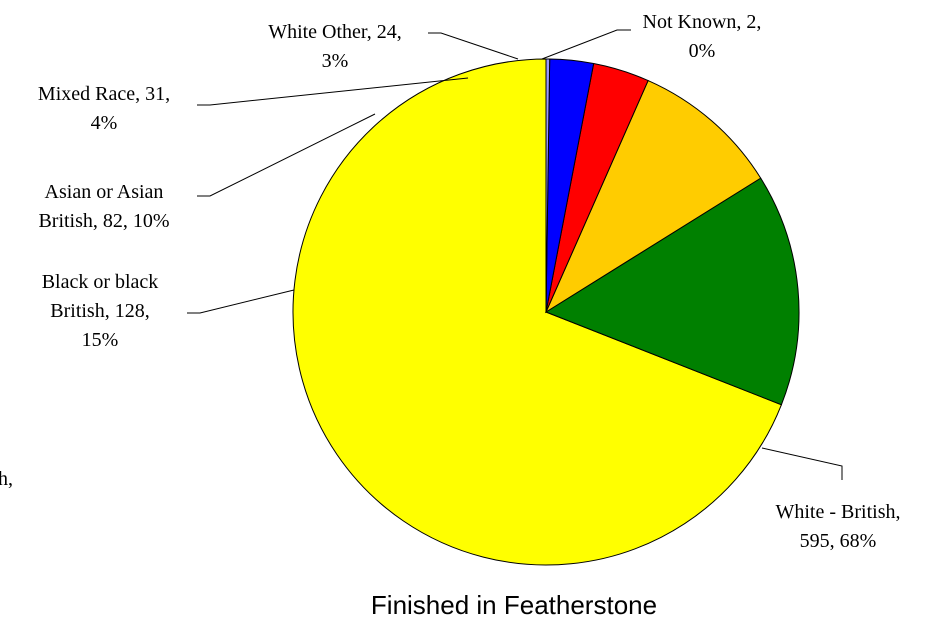  What do you see at coordinates (104, 108) in the screenshot?
I see `data-label-mixed-race: Mixed Race, 31, 4%` at bounding box center [104, 108].